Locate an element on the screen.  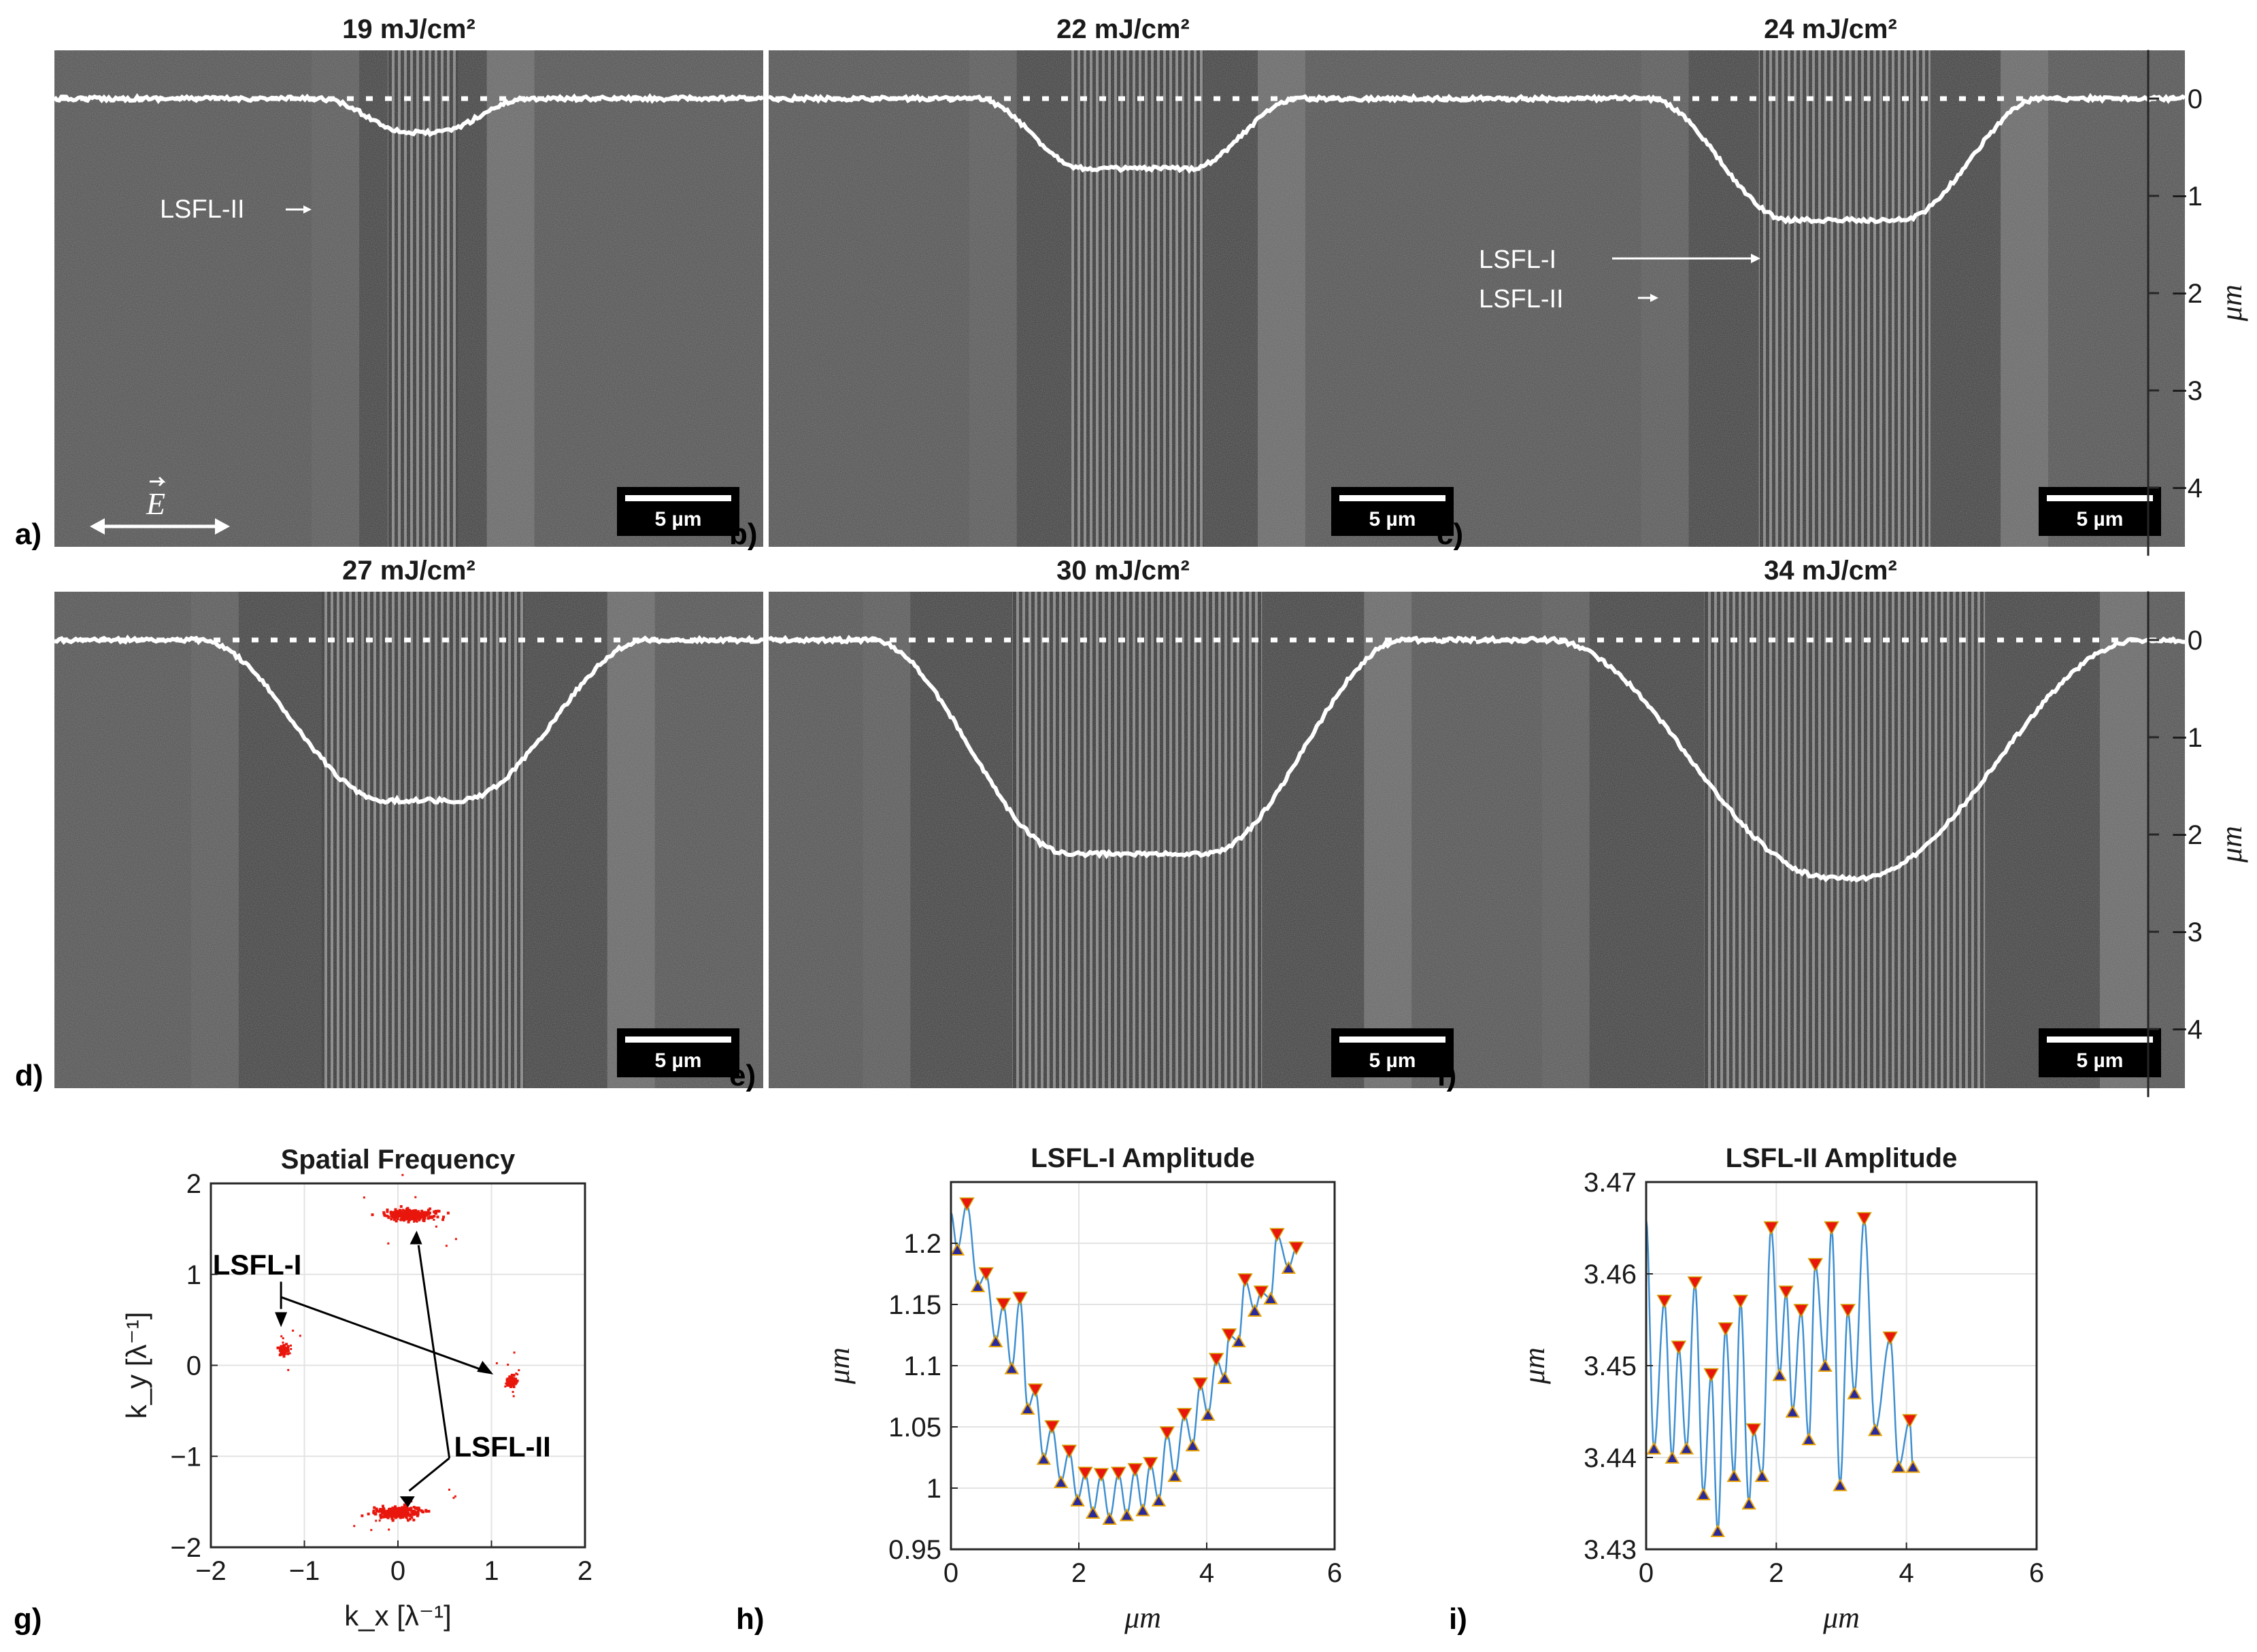
depth-tick-label: 0 is located at coordinates (2195, 99).